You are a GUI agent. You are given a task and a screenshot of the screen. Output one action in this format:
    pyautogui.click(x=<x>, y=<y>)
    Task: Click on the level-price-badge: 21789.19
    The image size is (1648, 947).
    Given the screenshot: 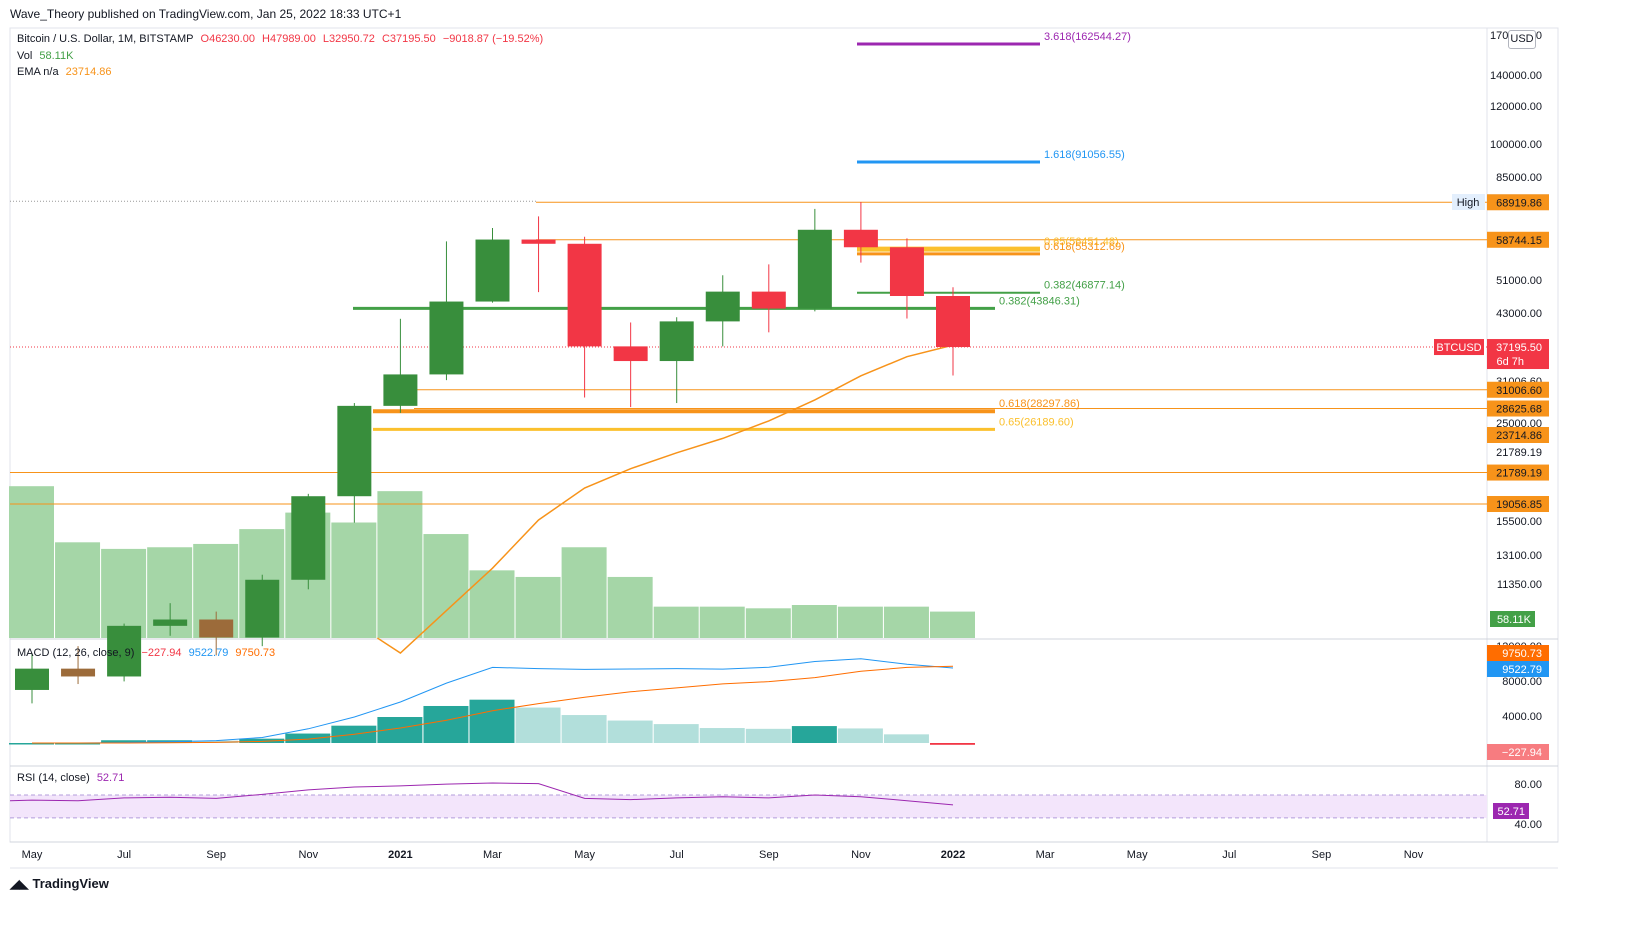 What is the action you would take?
    pyautogui.click(x=1519, y=474)
    